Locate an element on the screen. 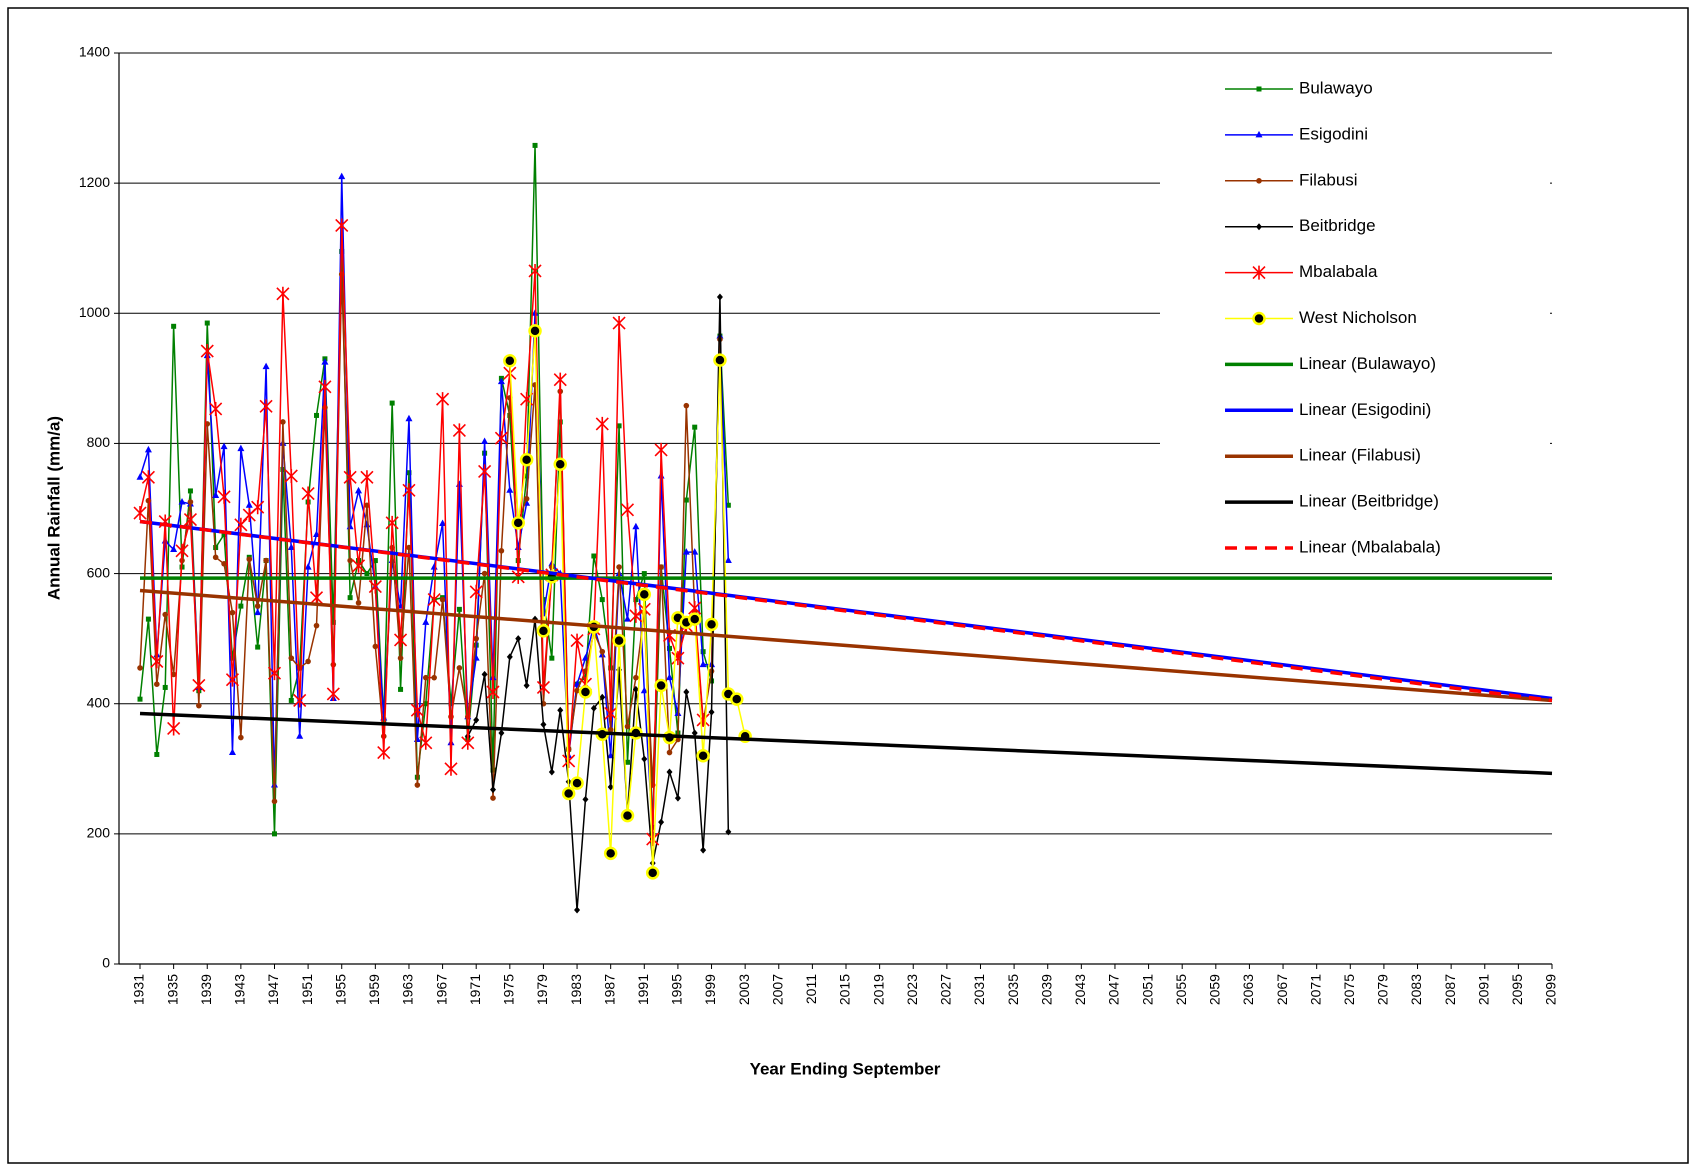  x-tick-label: 2091 is located at coordinates (1483, 989).